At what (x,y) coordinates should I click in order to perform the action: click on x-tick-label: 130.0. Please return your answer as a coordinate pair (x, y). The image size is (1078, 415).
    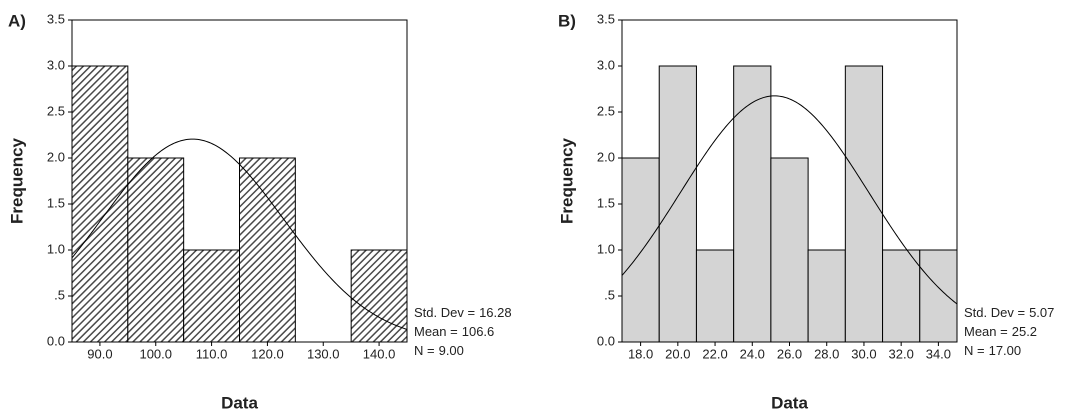
    Looking at the image, I should click on (323, 353).